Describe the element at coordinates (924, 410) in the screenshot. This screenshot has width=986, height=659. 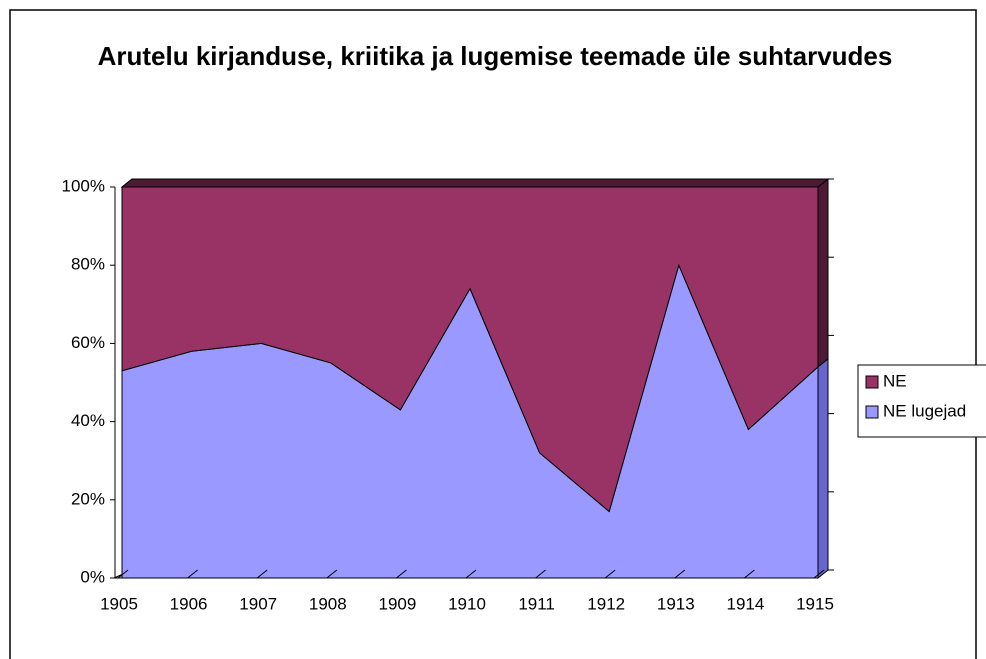
I see `legend-label: NE lugejad` at that location.